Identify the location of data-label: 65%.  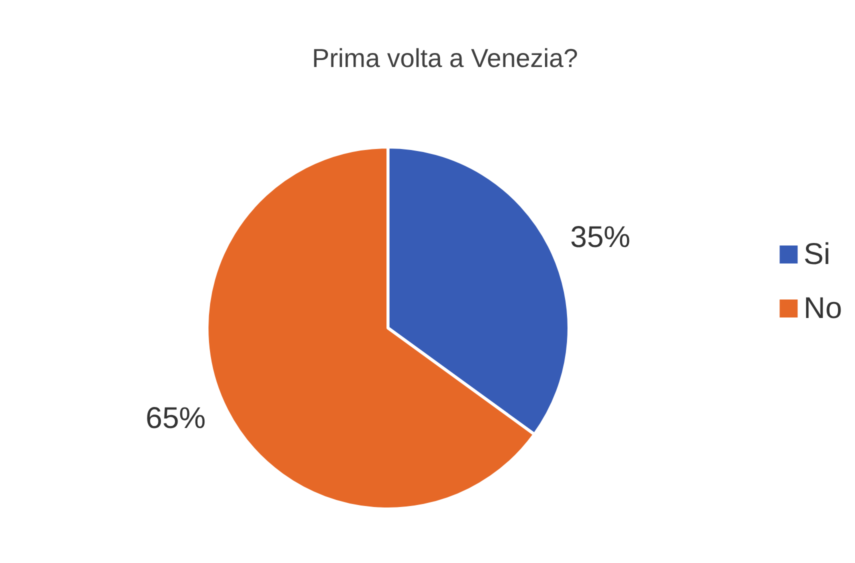
(176, 418).